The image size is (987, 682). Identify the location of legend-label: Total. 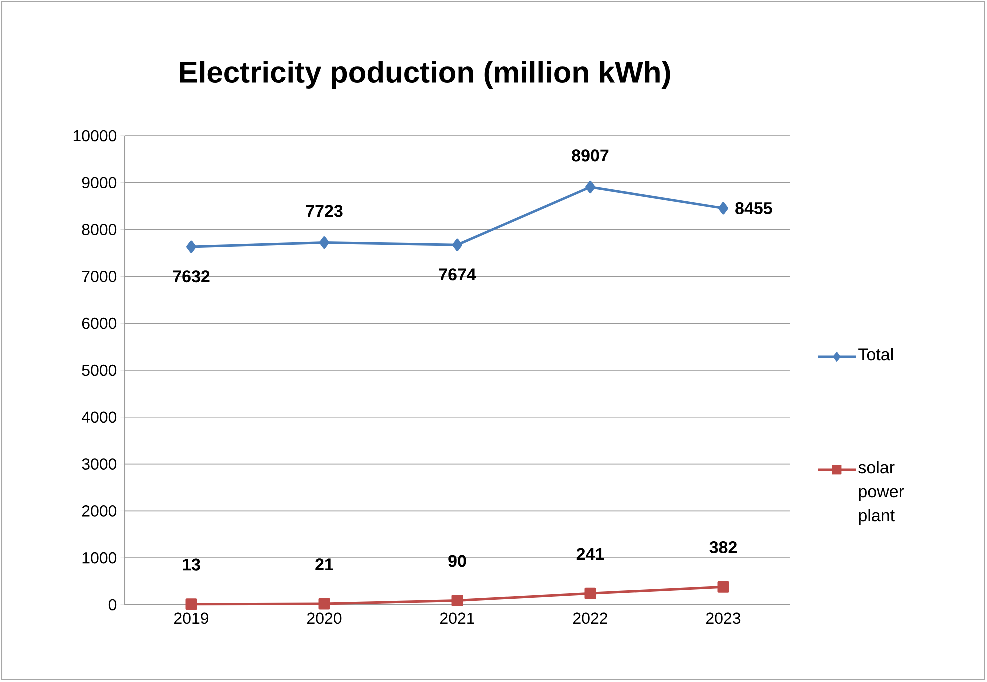
(875, 354).